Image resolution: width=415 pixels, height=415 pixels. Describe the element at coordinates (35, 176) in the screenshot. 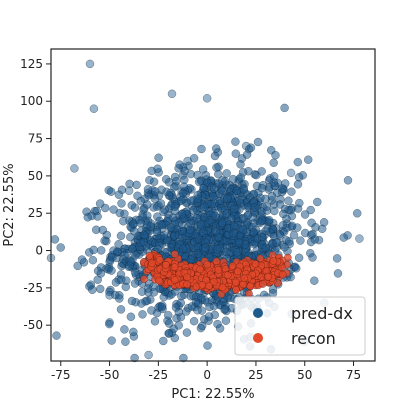

I see `y-tick-label: 50` at that location.